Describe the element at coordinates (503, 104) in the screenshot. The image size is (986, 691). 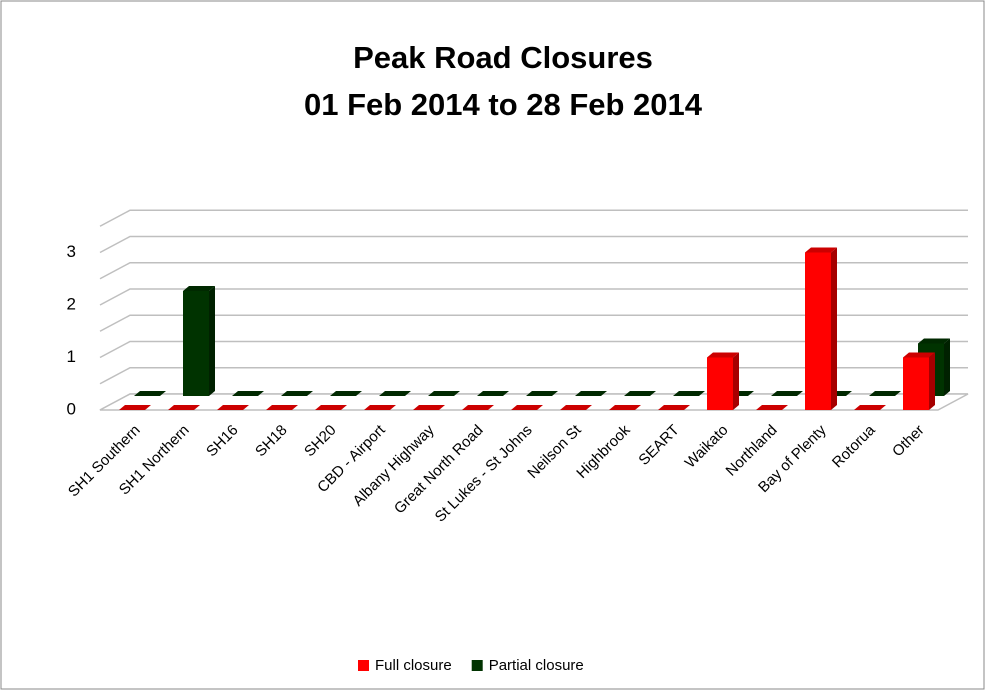
I see `chart-subtitle: 01 Feb 2014 to 28 Feb 2014` at that location.